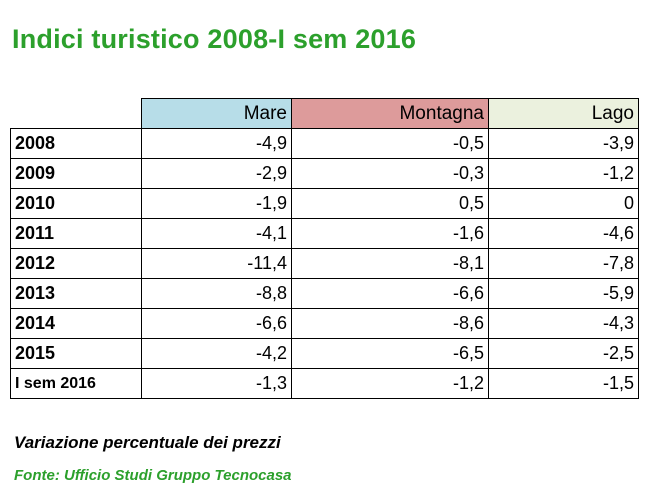 The image size is (649, 502). What do you see at coordinates (147, 442) in the screenshot?
I see `table-note: Variazione percentuale dei prezzi` at bounding box center [147, 442].